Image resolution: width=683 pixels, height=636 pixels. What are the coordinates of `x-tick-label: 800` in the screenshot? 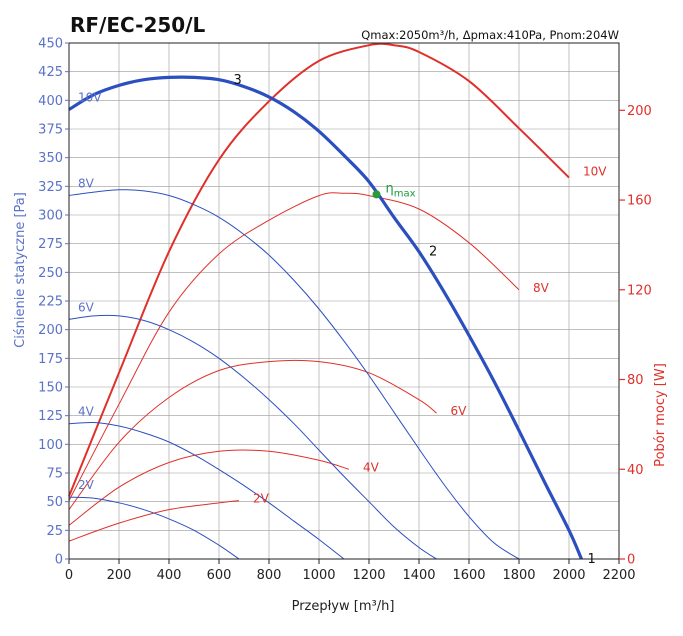 It's located at (269, 575).